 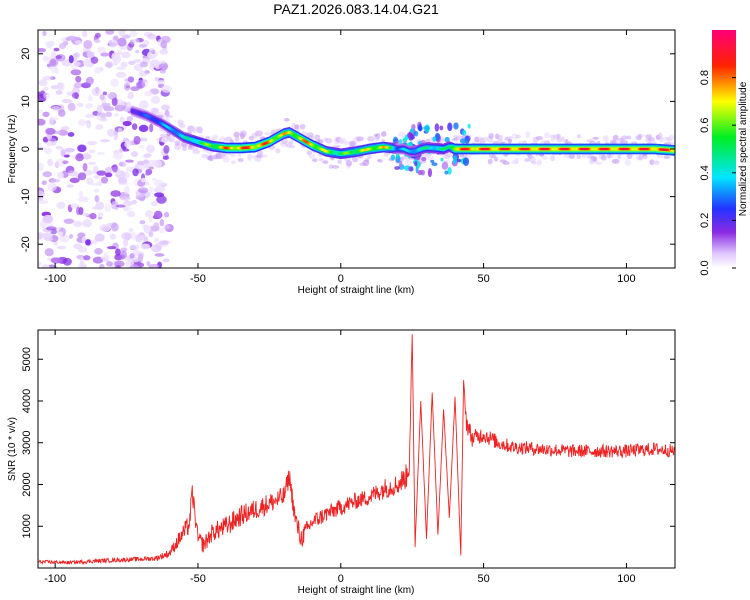 I want to click on y-tick-label: 0, so click(x=26, y=149).